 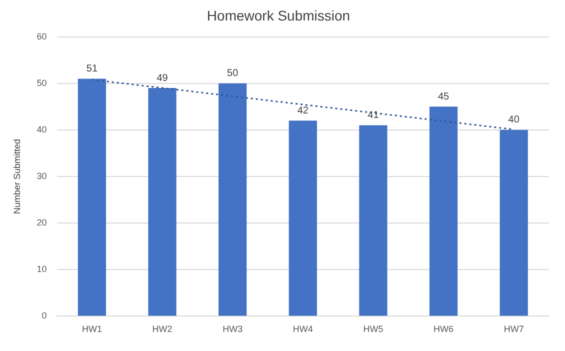 I want to click on y-tick-label: 50, so click(x=41, y=83).